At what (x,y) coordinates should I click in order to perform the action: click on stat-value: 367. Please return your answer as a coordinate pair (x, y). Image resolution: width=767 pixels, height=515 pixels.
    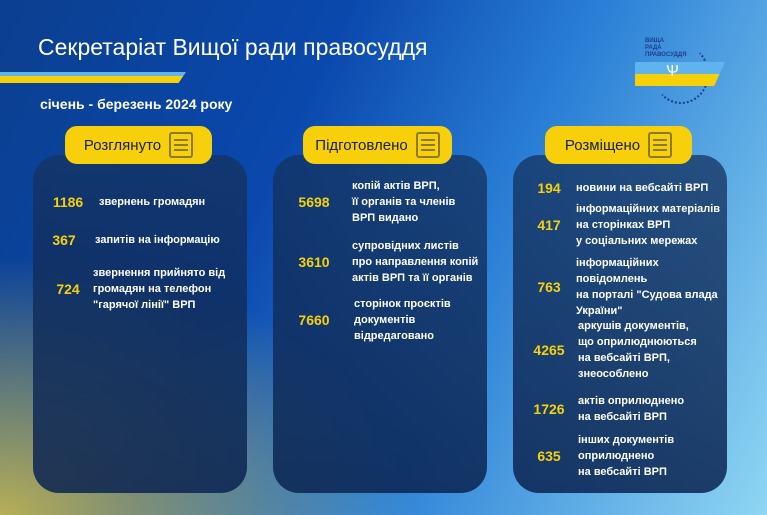
    Looking at the image, I should click on (64, 240).